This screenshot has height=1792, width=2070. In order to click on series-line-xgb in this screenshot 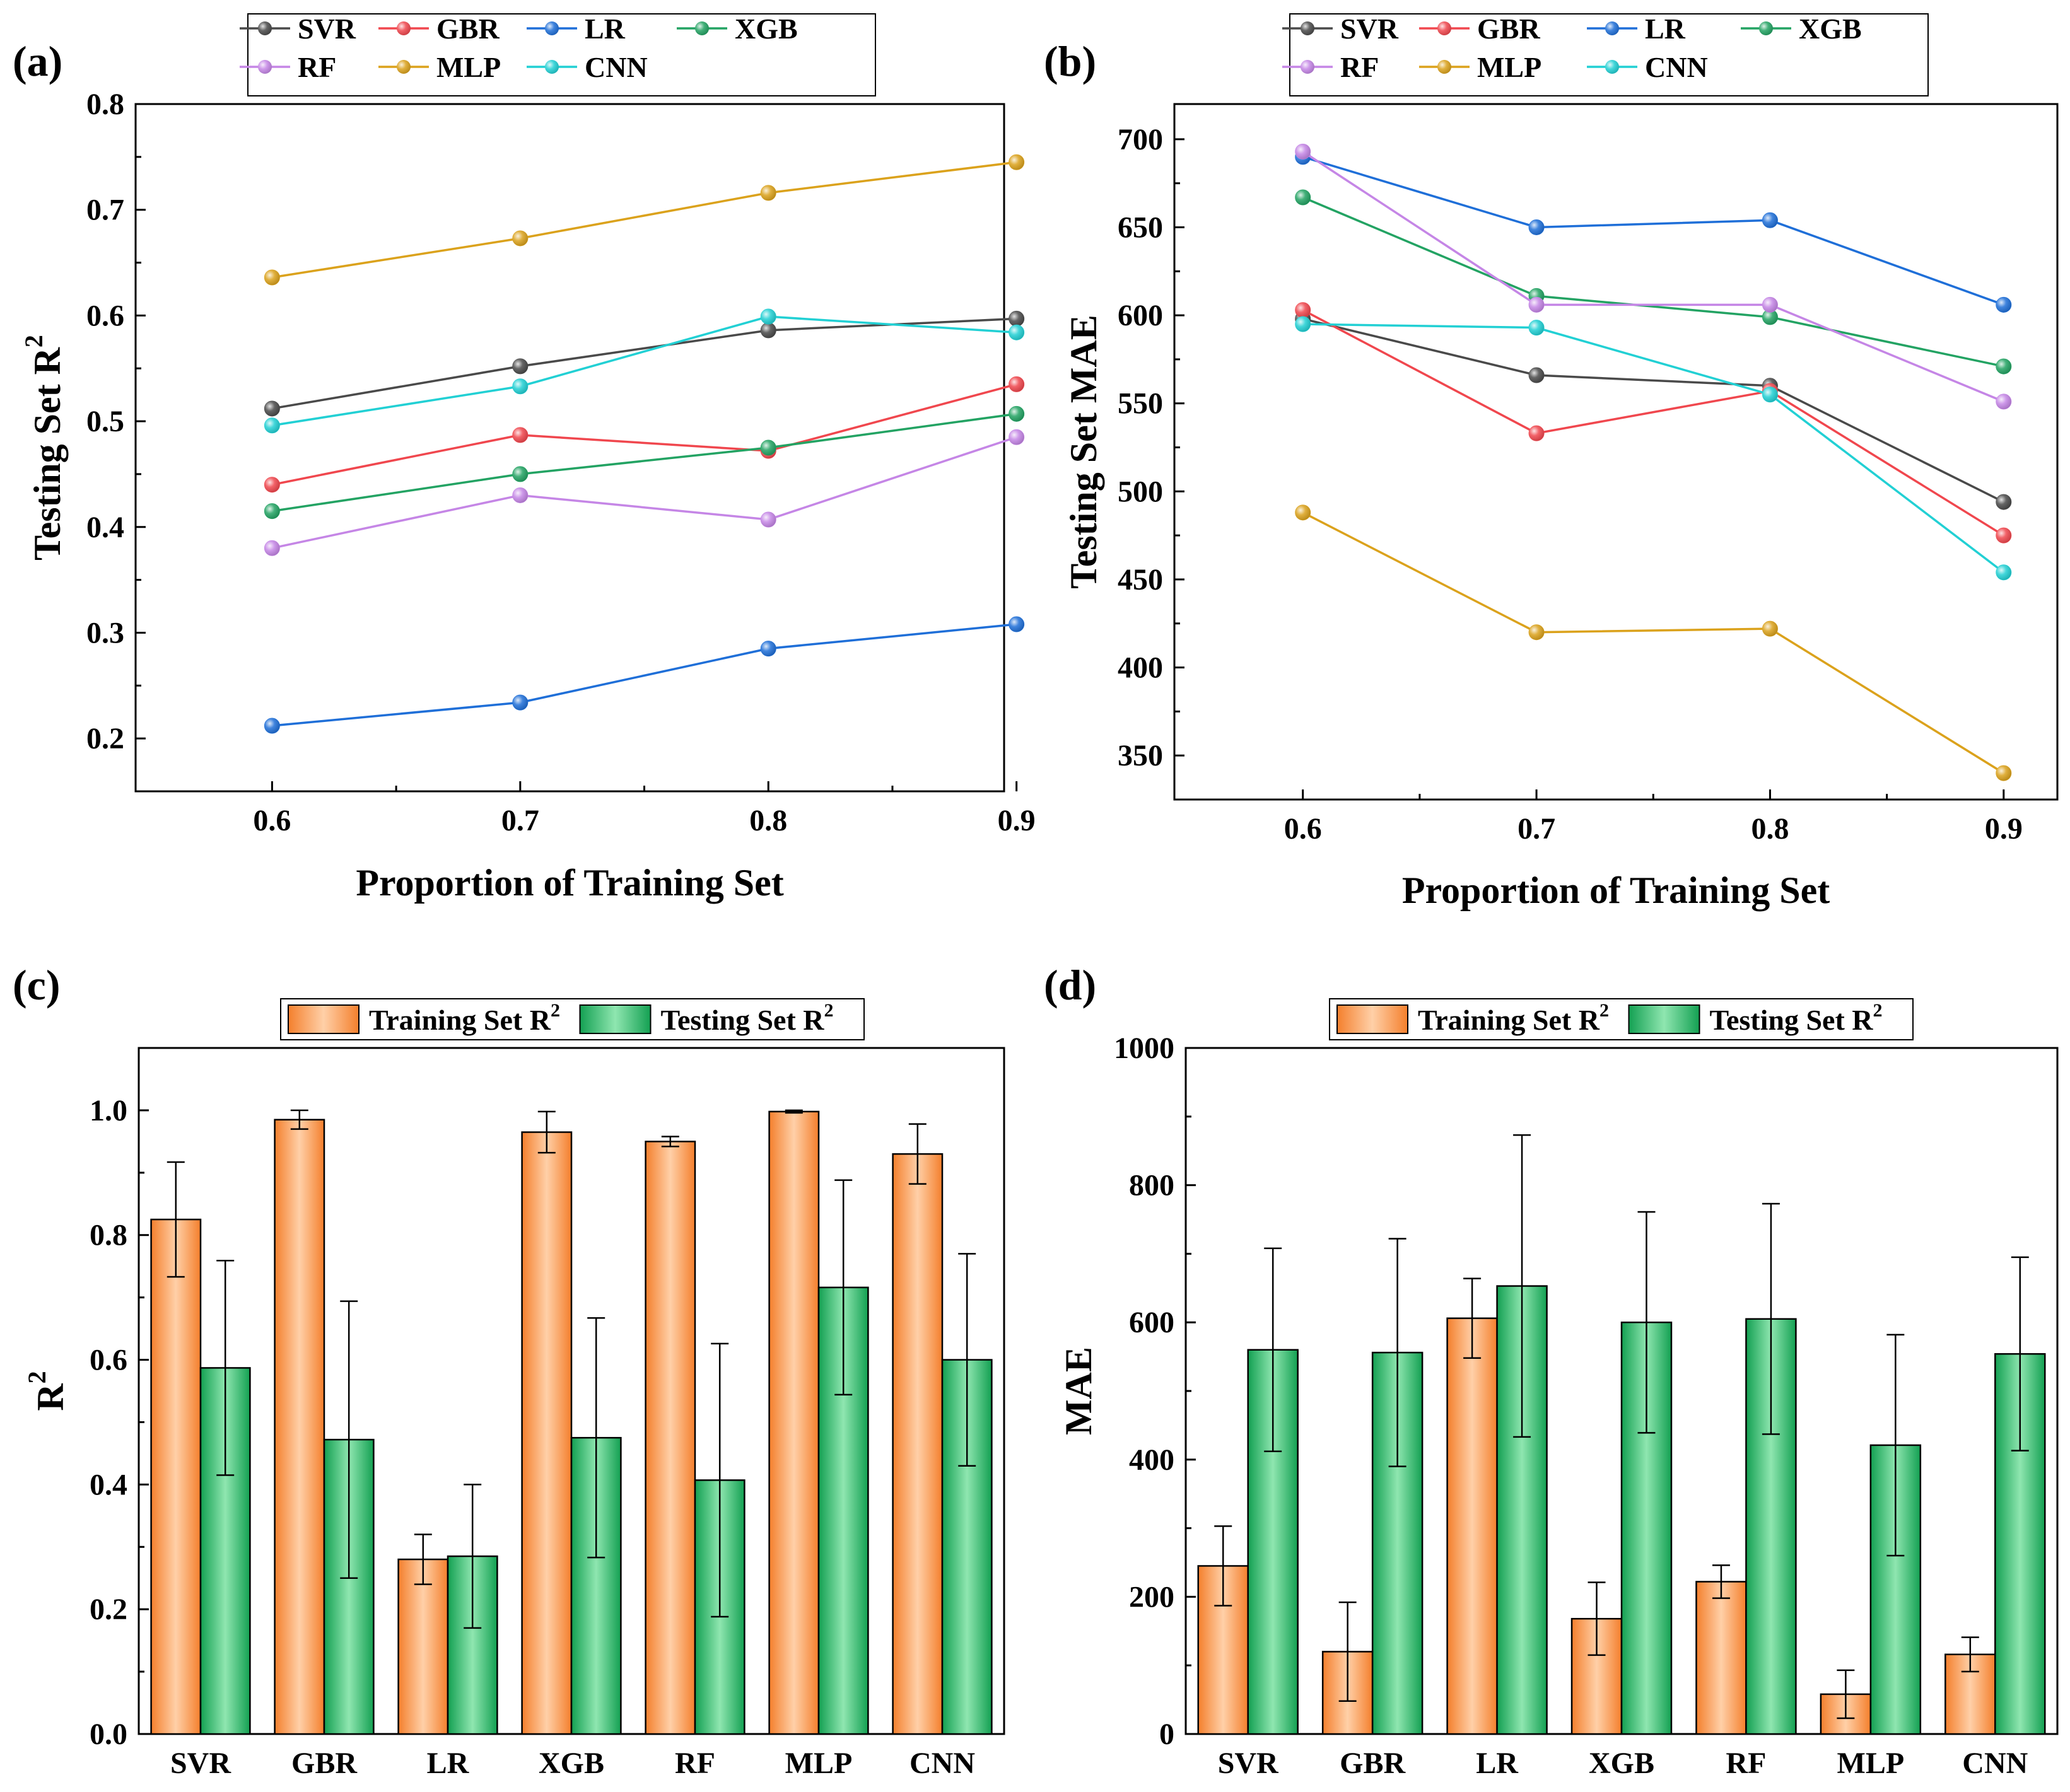, I will do `click(1653, 282)`.